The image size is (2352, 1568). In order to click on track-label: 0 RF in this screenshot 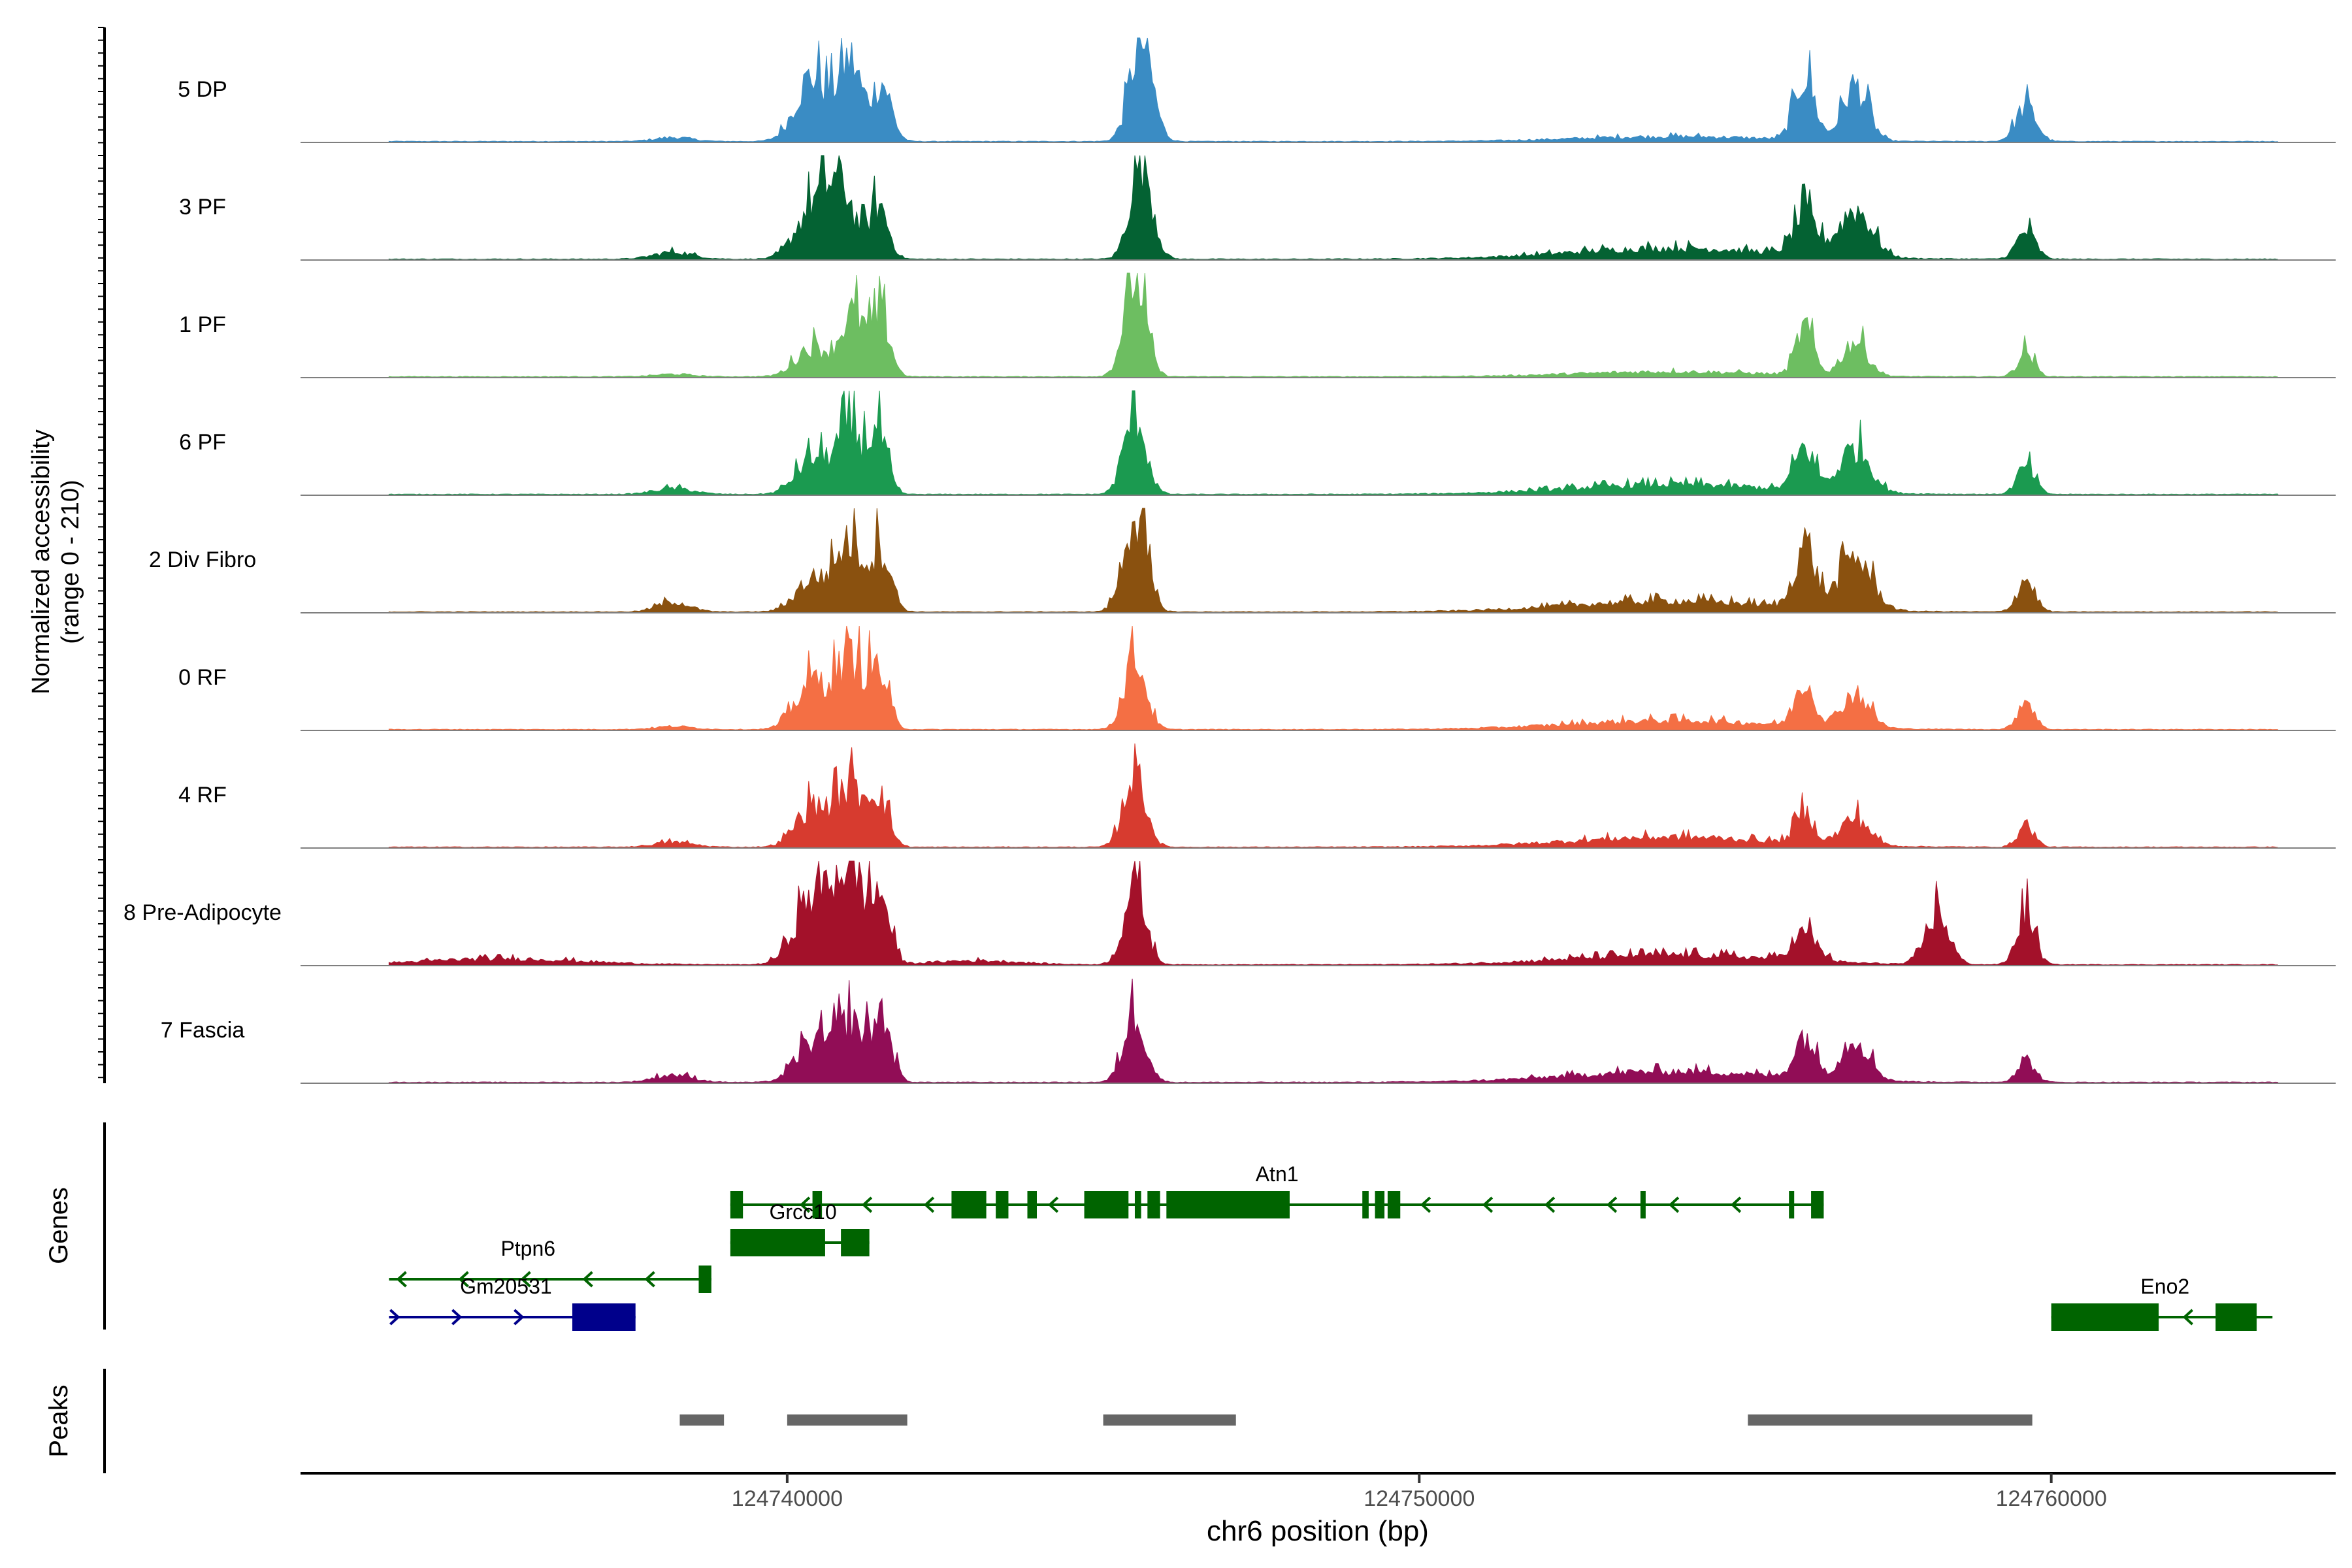, I will do `click(202, 677)`.